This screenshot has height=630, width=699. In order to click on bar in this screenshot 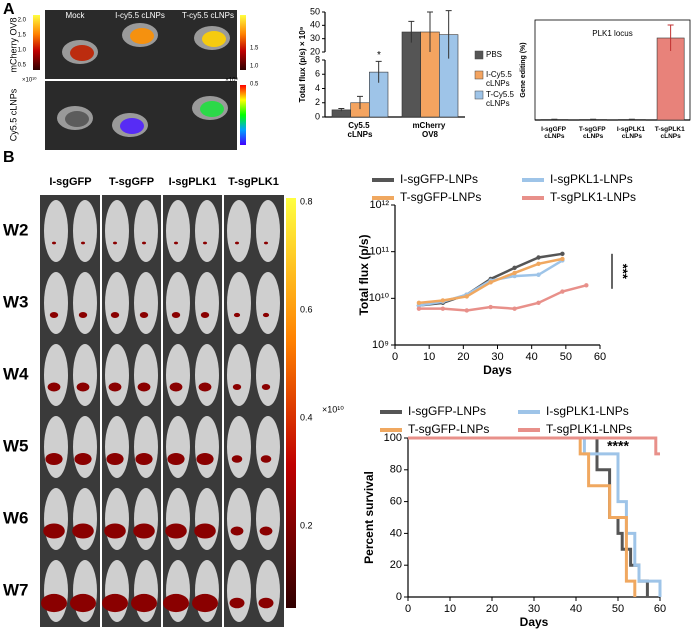, I will do `click(670, 79)`.